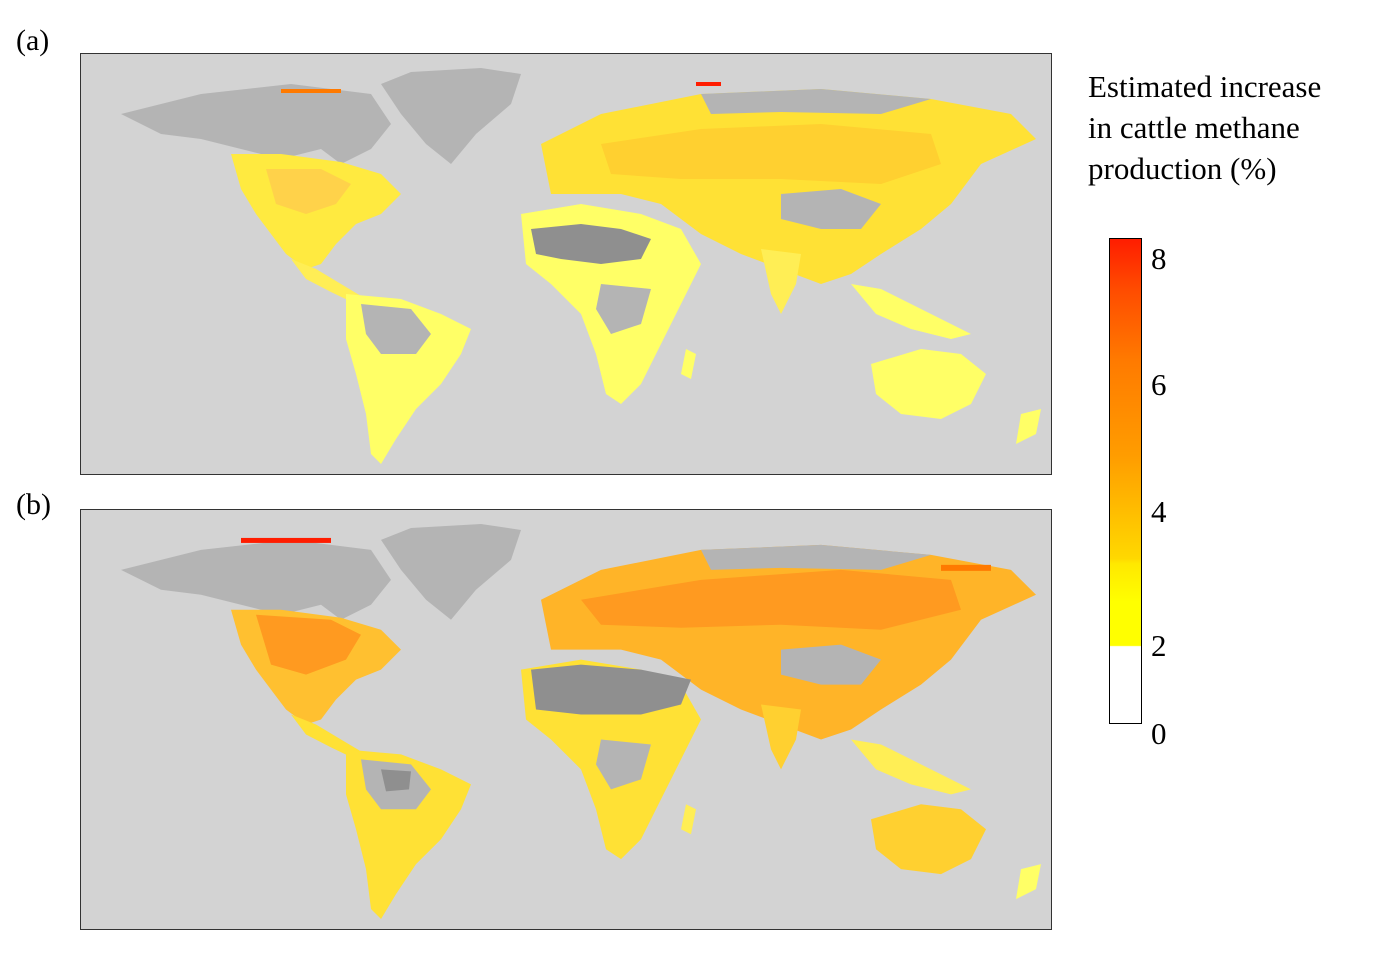 The width and height of the screenshot is (1379, 960). What do you see at coordinates (1194, 127) in the screenshot?
I see `legend-title-line: in cattle methane` at bounding box center [1194, 127].